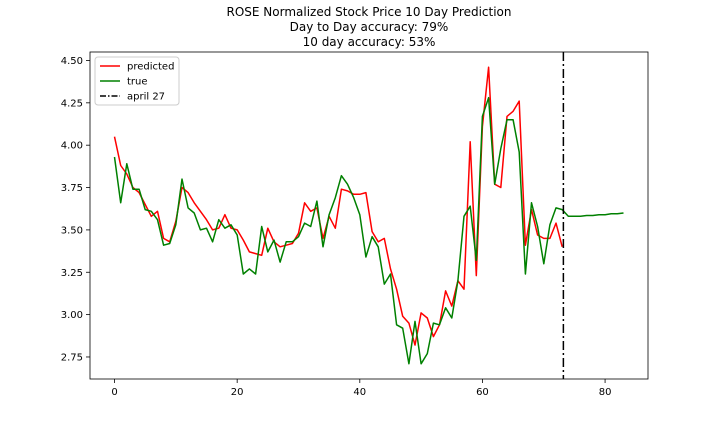 This screenshot has width=720, height=432. What do you see at coordinates (359, 392) in the screenshot?
I see `x-tick-label: 40` at bounding box center [359, 392].